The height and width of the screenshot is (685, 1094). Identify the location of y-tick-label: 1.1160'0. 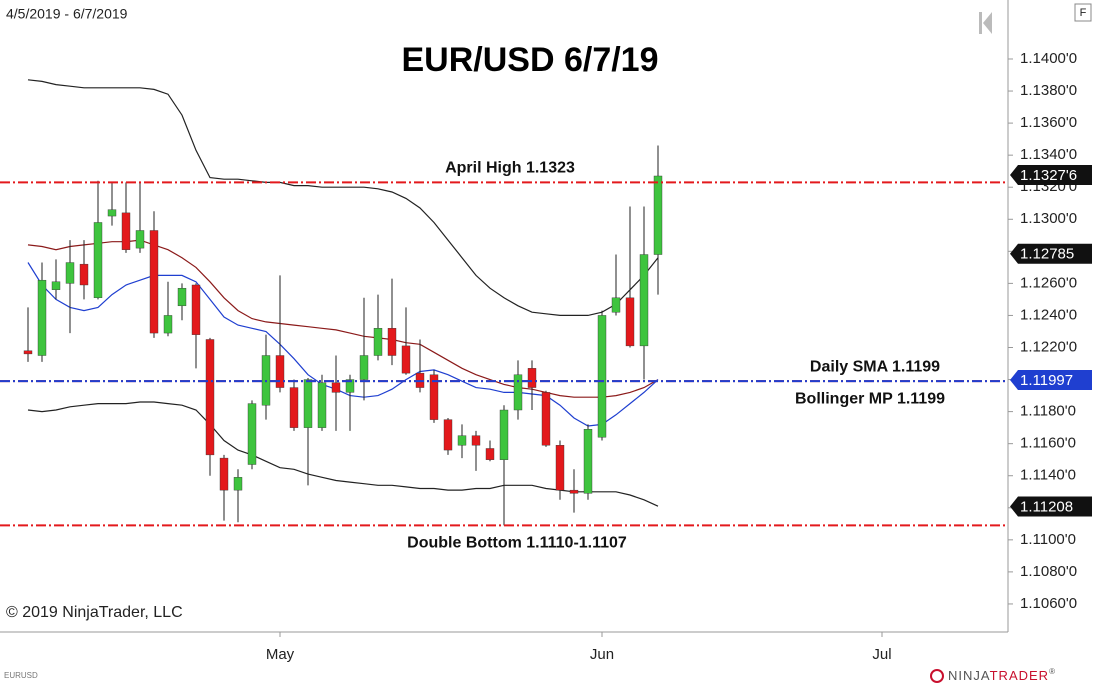
(1048, 443).